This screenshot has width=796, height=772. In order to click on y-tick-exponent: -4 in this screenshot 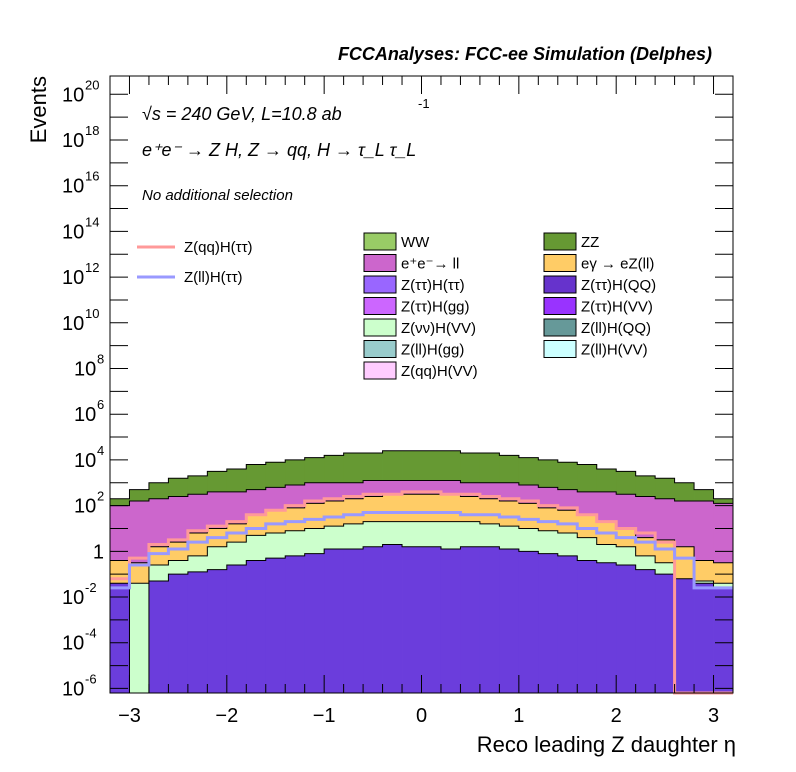, I will do `click(91, 633)`.